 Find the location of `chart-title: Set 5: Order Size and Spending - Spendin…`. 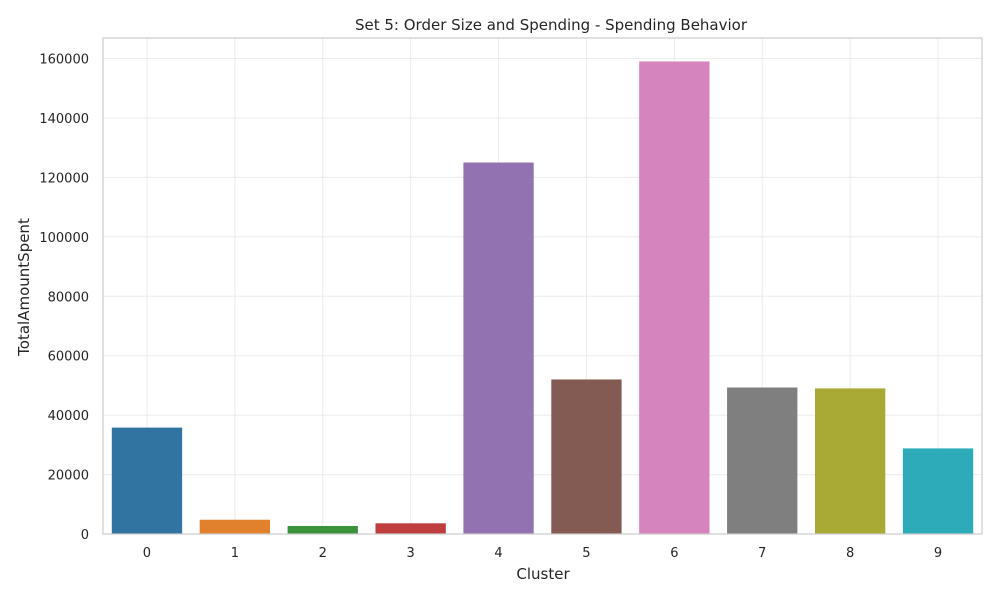

chart-title: Set 5: Order Size and Spending - Spendin… is located at coordinates (551, 25).